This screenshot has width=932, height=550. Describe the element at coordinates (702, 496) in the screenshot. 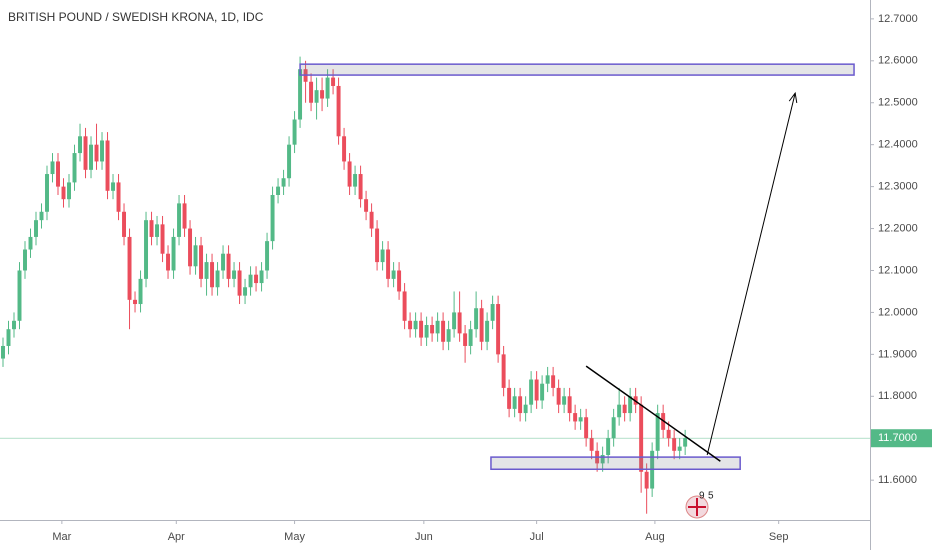

I see `badge-count: 9` at that location.